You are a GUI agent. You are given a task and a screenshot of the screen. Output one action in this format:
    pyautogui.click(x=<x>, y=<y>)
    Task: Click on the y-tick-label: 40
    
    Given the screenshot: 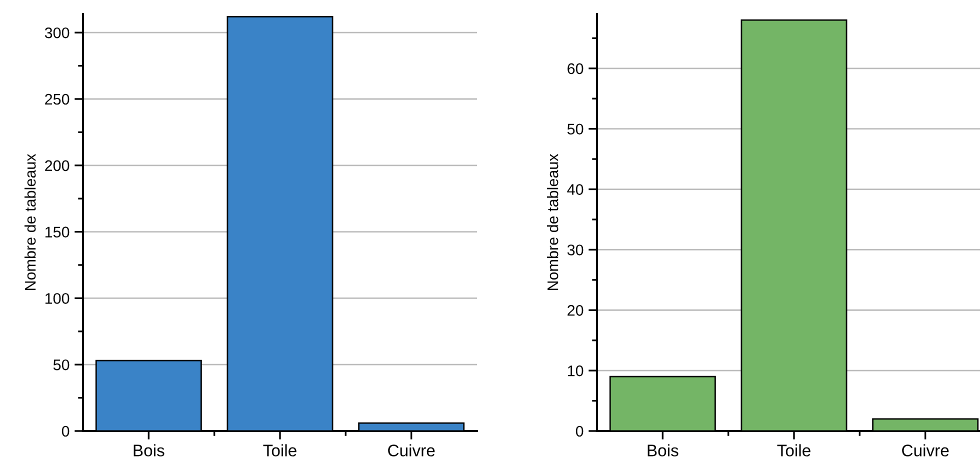 What is the action you would take?
    pyautogui.click(x=575, y=189)
    